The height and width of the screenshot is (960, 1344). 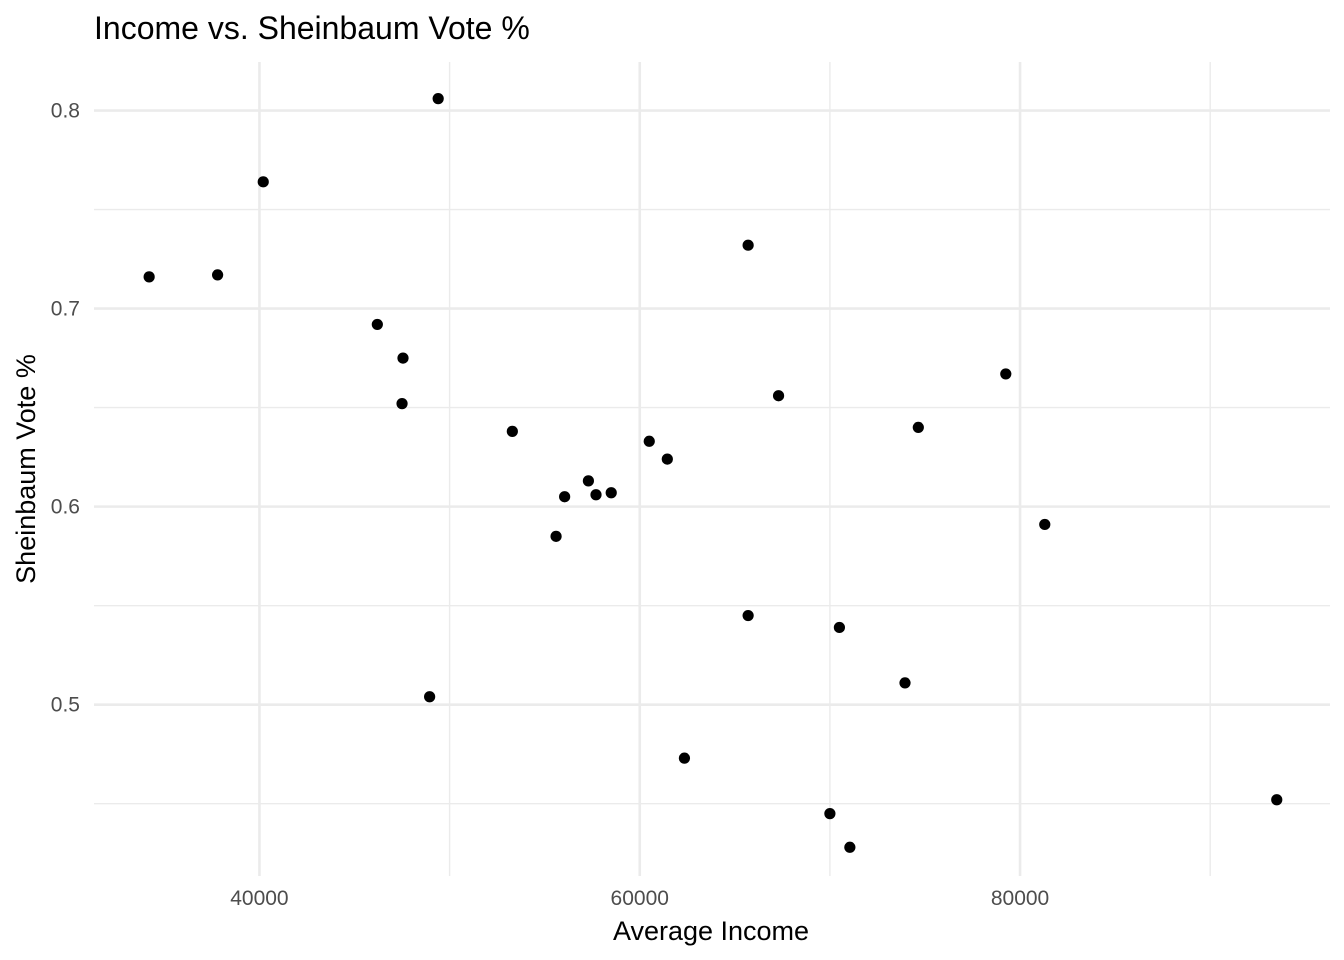 What do you see at coordinates (640, 898) in the screenshot?
I see `x-tick-label: 60000` at bounding box center [640, 898].